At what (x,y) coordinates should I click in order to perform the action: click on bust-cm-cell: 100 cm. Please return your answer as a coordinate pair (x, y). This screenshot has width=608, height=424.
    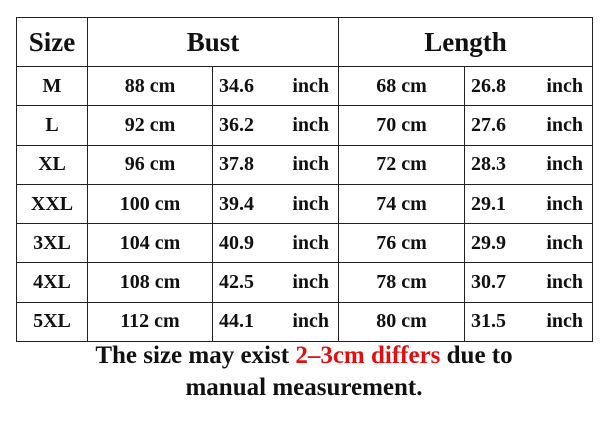
    Looking at the image, I should click on (150, 204).